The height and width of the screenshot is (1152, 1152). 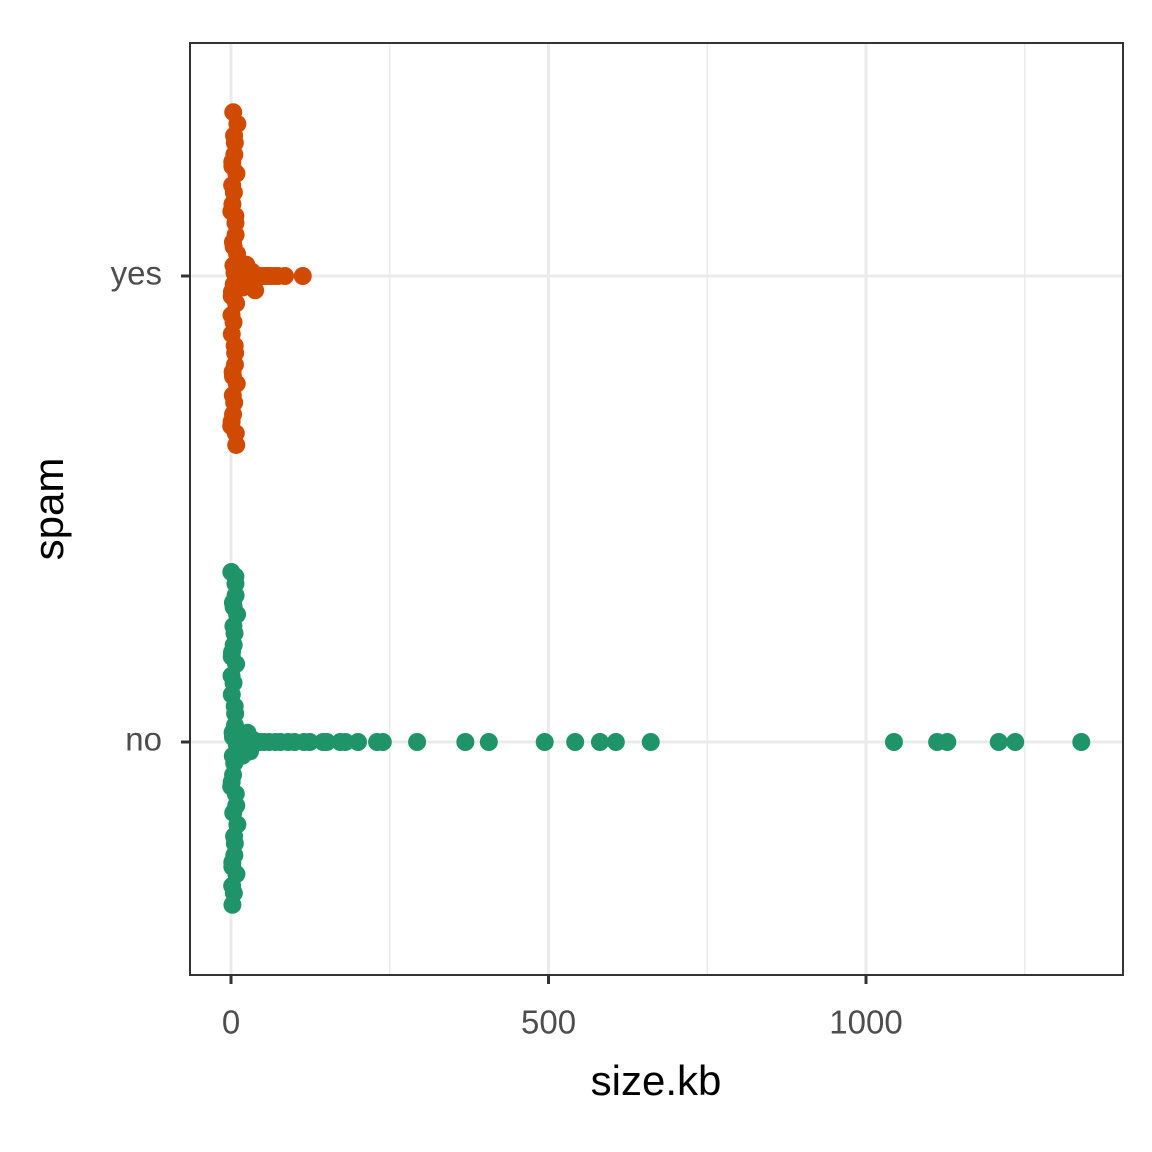 I want to click on x-tick-label: 0, so click(x=231, y=1022).